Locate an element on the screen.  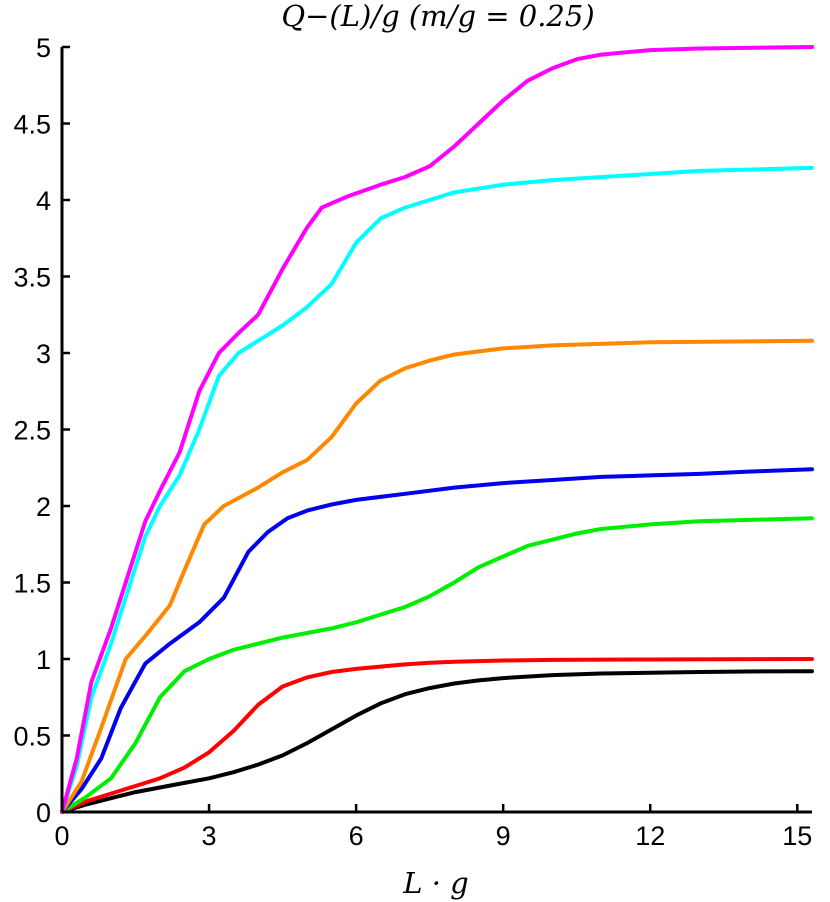
y-tick-label: 5 is located at coordinates (43, 48).